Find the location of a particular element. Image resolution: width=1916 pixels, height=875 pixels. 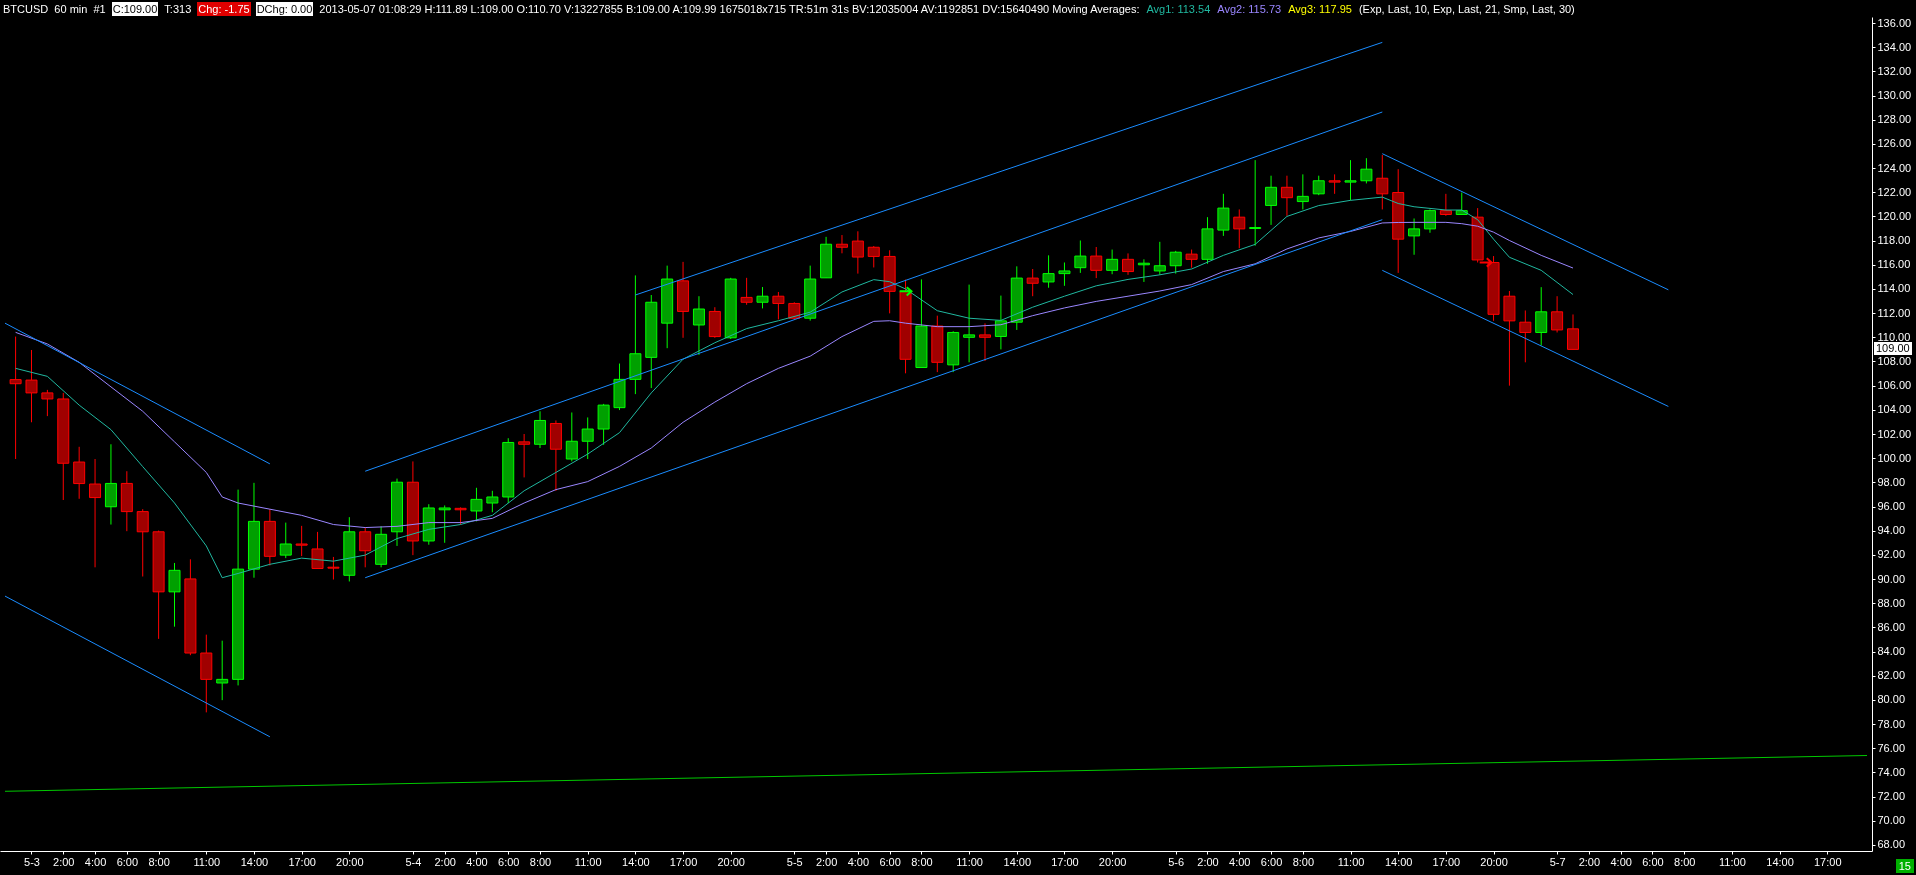

y-tick-label: 104.00 is located at coordinates (1894, 409).